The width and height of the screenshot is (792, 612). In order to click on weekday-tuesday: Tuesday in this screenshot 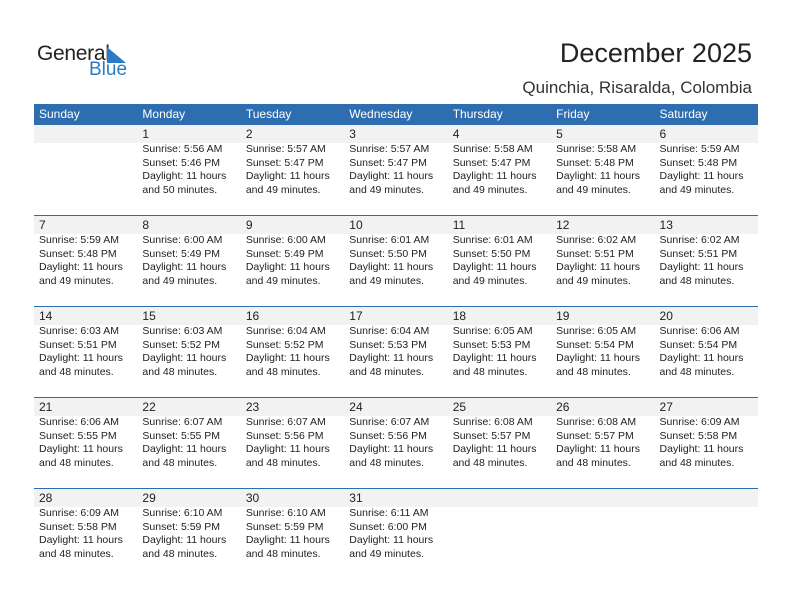, I will do `click(268, 114)`.